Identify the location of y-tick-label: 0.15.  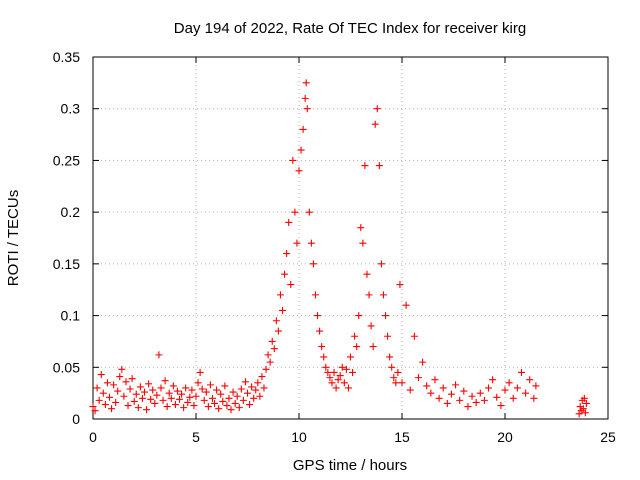
(66, 264).